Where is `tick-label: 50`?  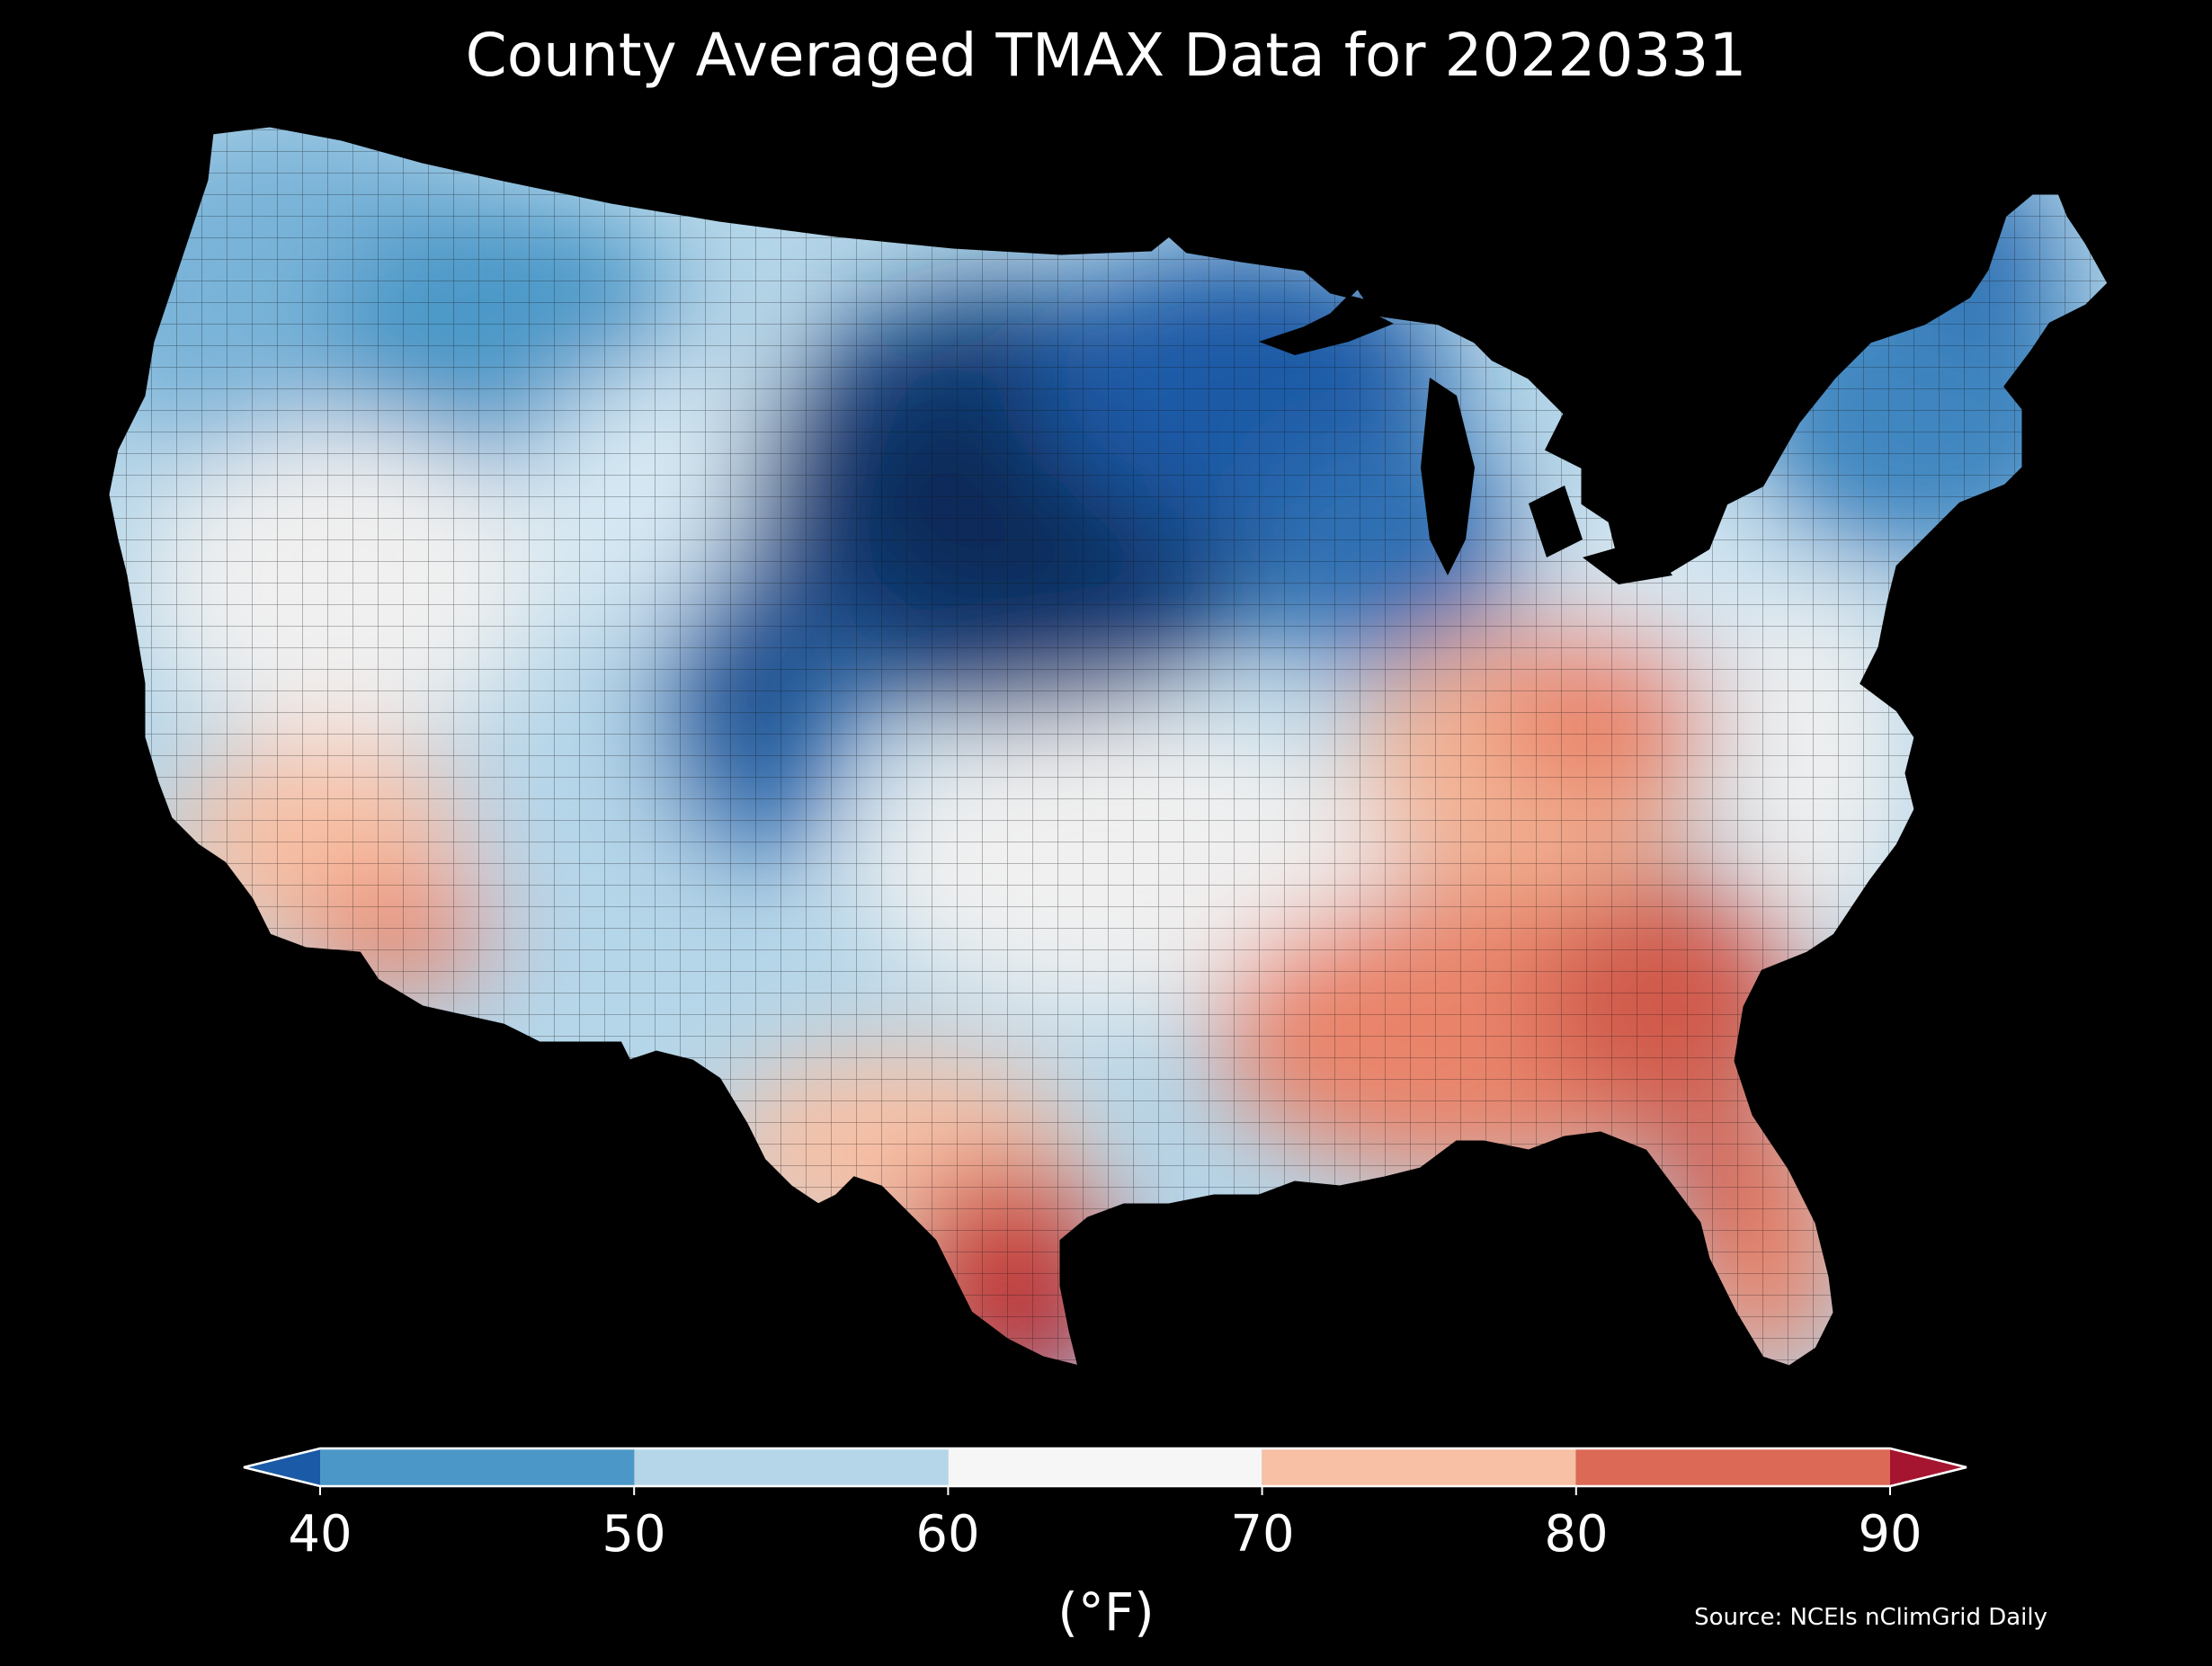
tick-label: 50 is located at coordinates (634, 1535).